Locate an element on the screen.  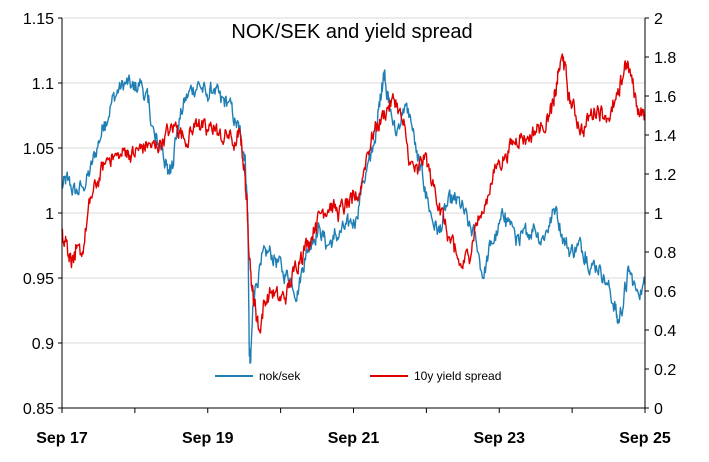
right-tick-label: 1 is located at coordinates (658, 214).